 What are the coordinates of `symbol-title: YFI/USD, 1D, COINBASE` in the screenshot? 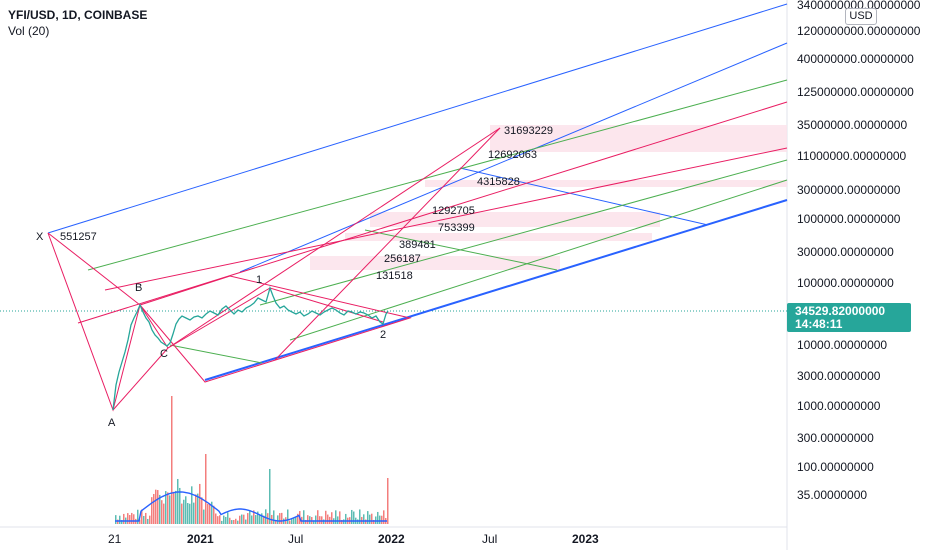 It's located at (78, 15).